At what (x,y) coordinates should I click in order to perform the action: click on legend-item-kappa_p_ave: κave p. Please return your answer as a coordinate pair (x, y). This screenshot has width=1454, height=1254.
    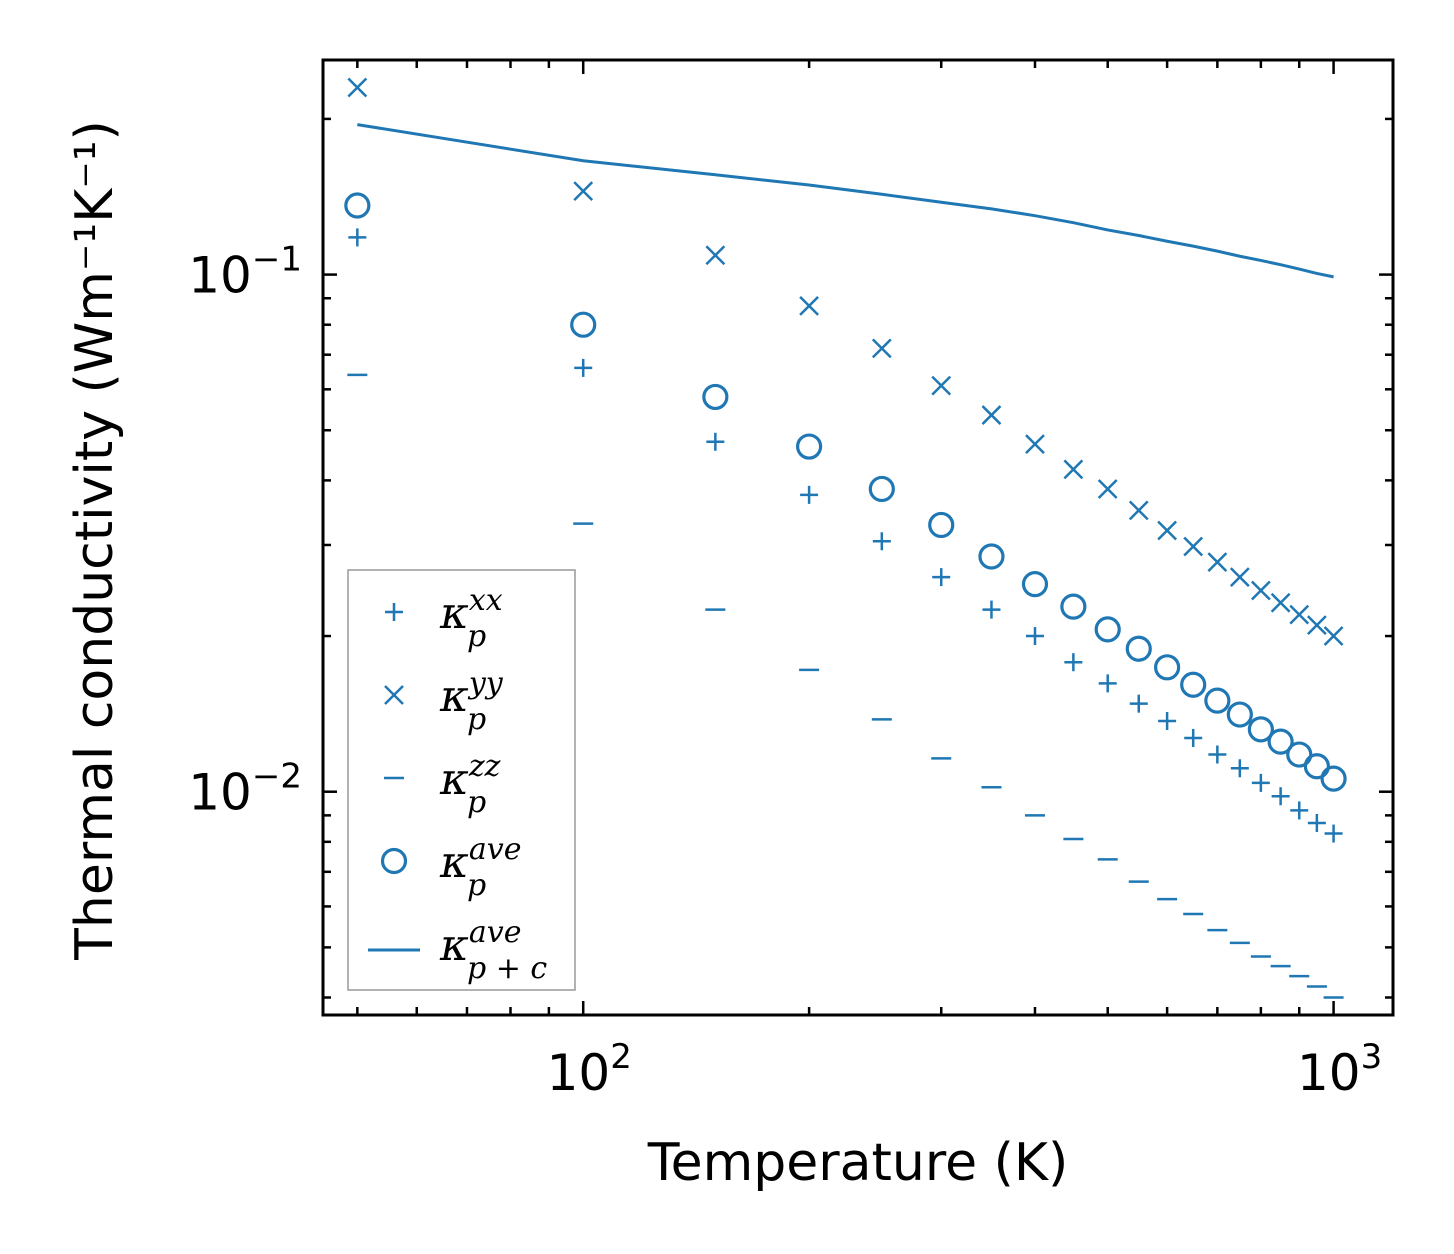
    Looking at the image, I should click on (450, 867).